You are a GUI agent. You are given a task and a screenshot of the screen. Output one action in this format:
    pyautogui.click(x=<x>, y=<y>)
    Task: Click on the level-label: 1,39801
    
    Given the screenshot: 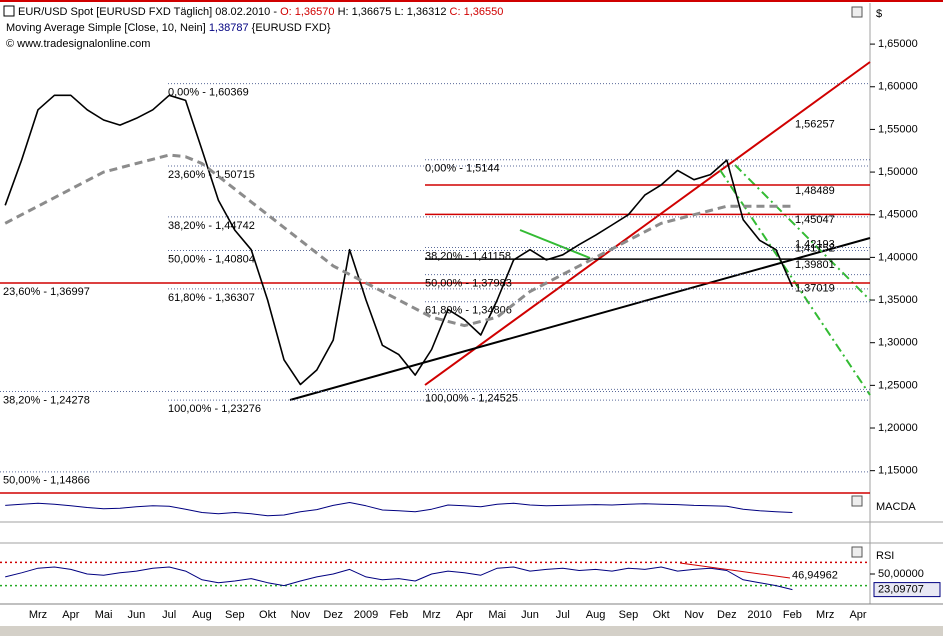 What is the action you would take?
    pyautogui.click(x=815, y=265)
    